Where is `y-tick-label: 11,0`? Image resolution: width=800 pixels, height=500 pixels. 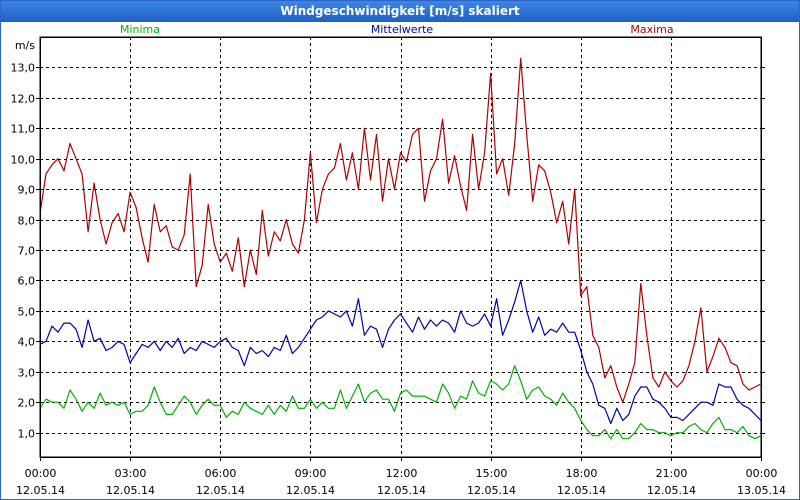
y-tick-label: 11,0 is located at coordinates (23, 129).